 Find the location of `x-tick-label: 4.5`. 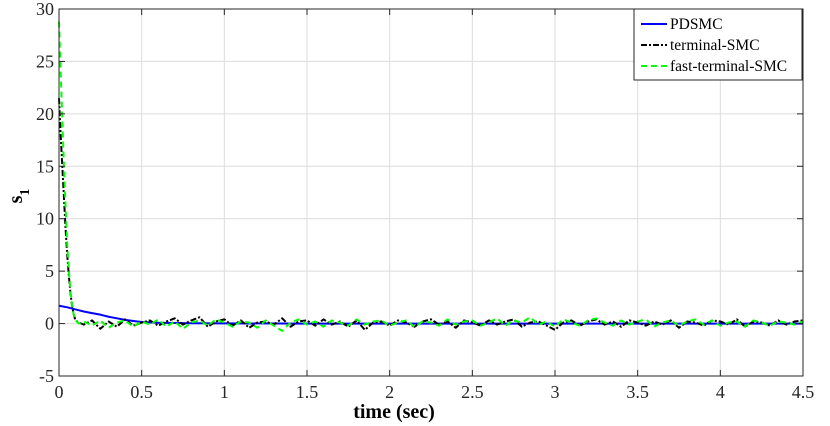

x-tick-label: 4.5 is located at coordinates (803, 392).